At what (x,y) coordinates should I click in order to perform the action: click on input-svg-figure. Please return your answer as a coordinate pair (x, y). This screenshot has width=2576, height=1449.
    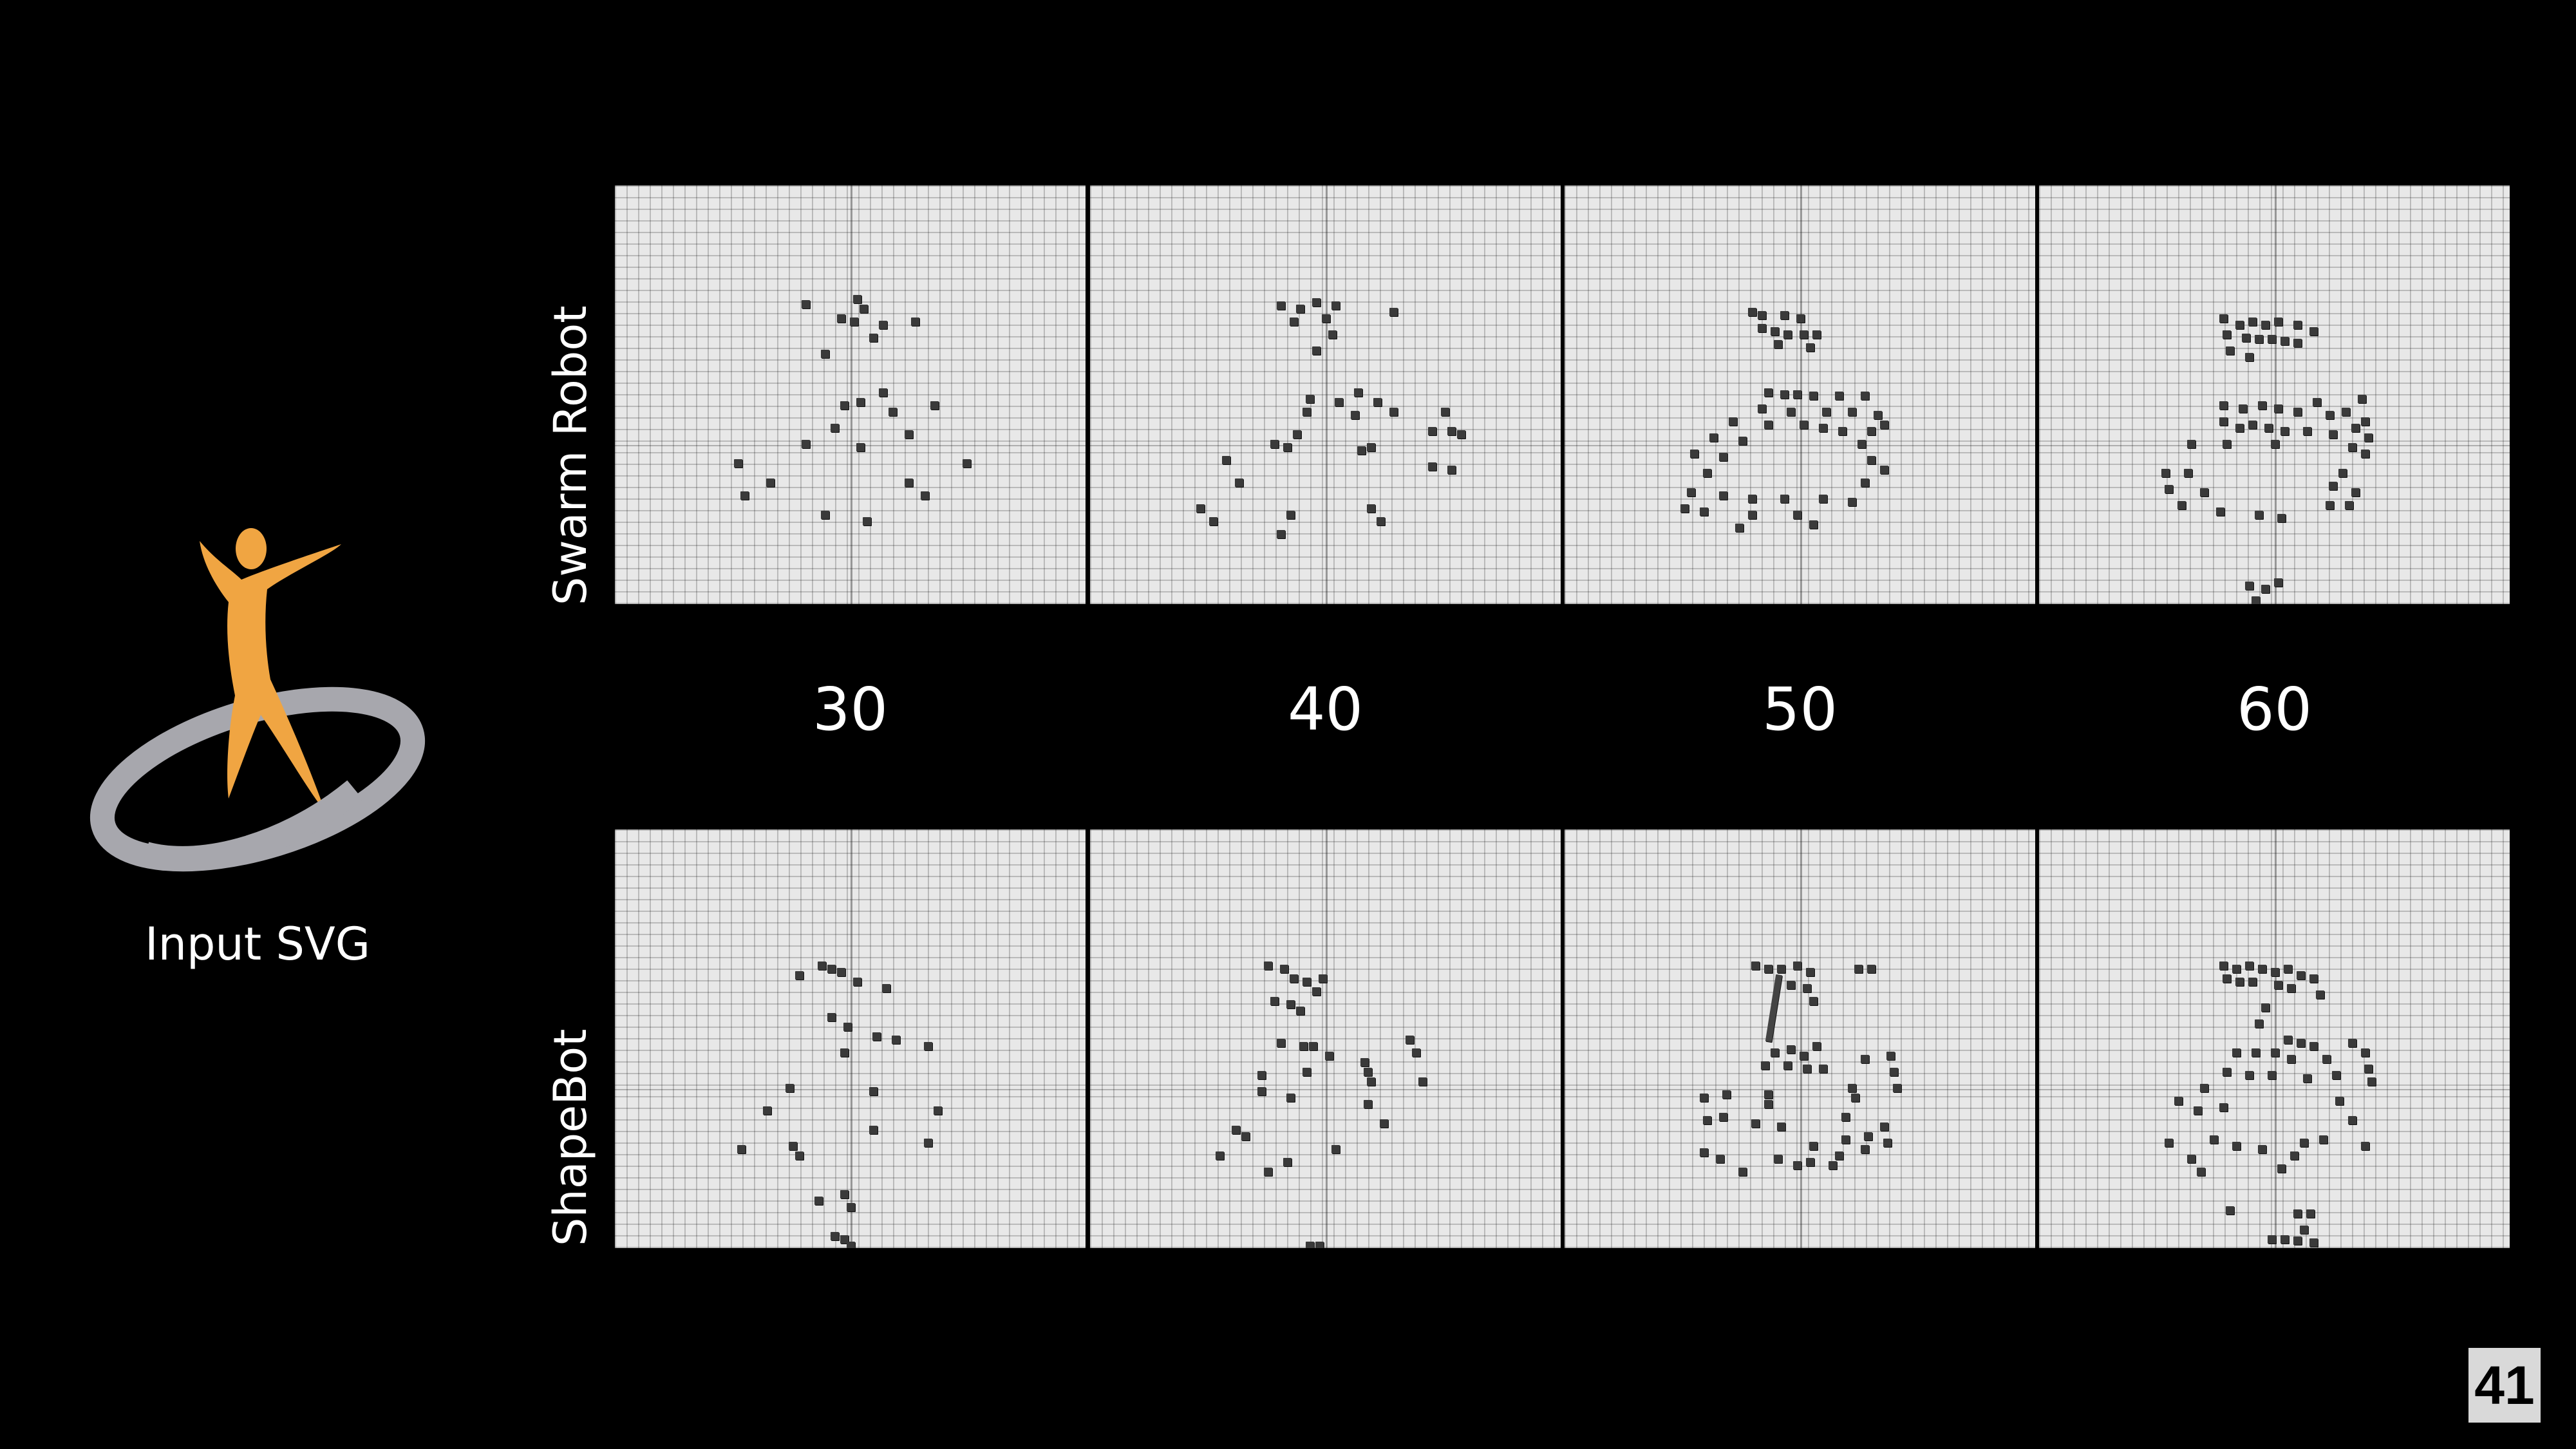
    Looking at the image, I should click on (257, 709).